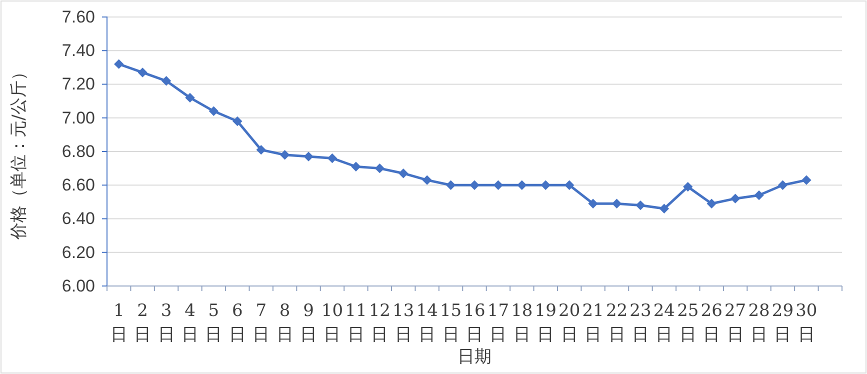 The height and width of the screenshot is (374, 867). I want to click on x-tick-label: 13日, so click(403, 323).